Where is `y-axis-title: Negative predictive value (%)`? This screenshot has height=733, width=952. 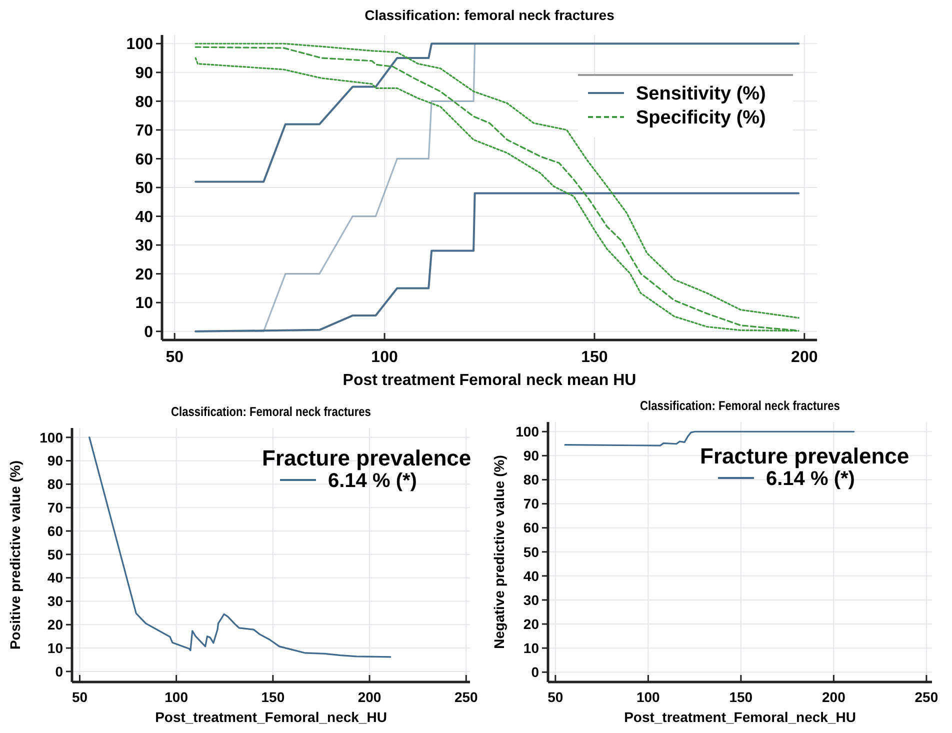 y-axis-title: Negative predictive value (%) is located at coordinates (499, 552).